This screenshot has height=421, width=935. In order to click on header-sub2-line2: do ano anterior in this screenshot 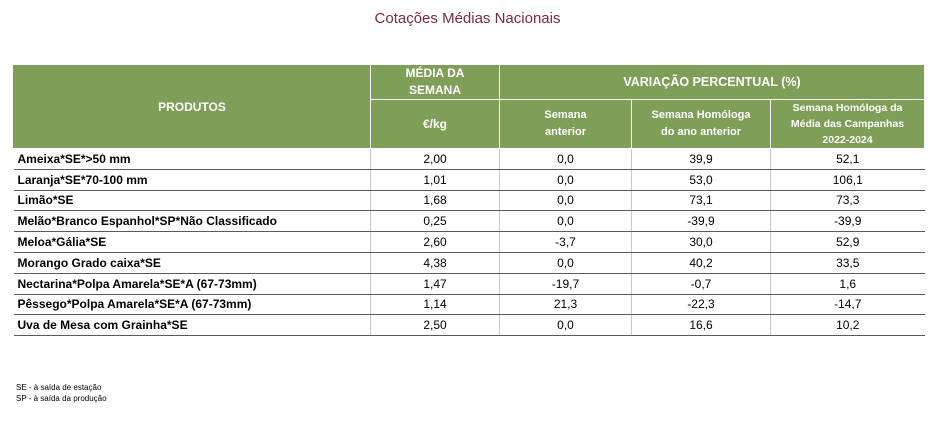, I will do `click(701, 132)`.